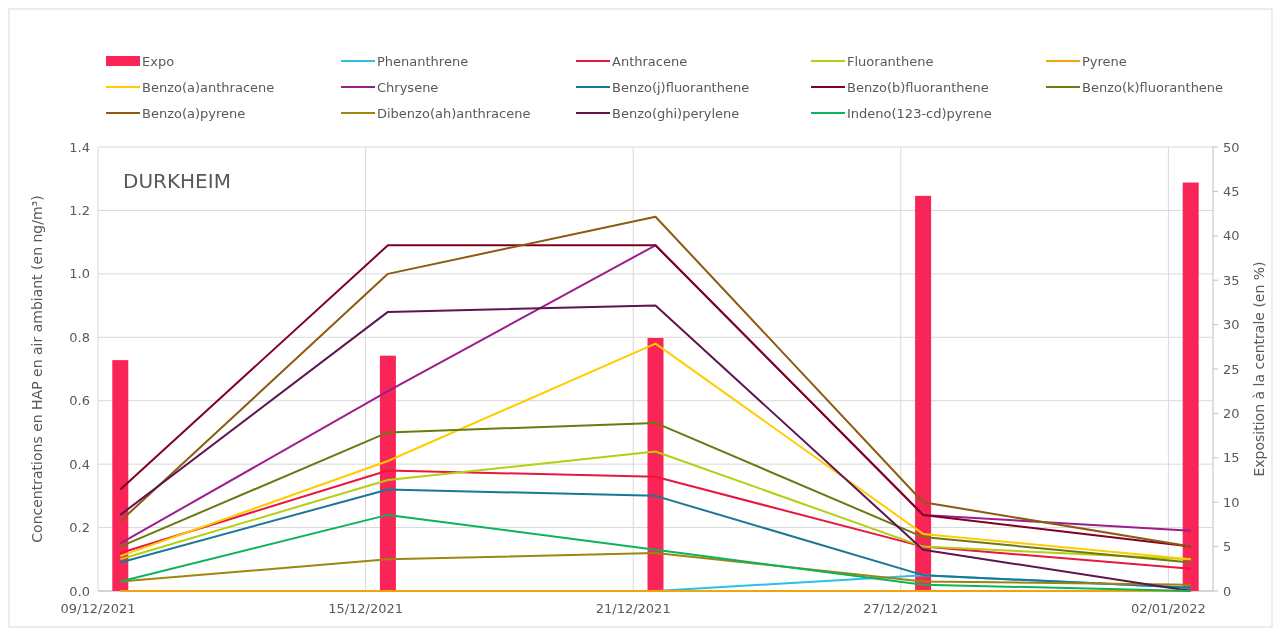 This screenshot has height=634, width=1281. I want to click on x-tick-label: 21/12/2021, so click(633, 608).